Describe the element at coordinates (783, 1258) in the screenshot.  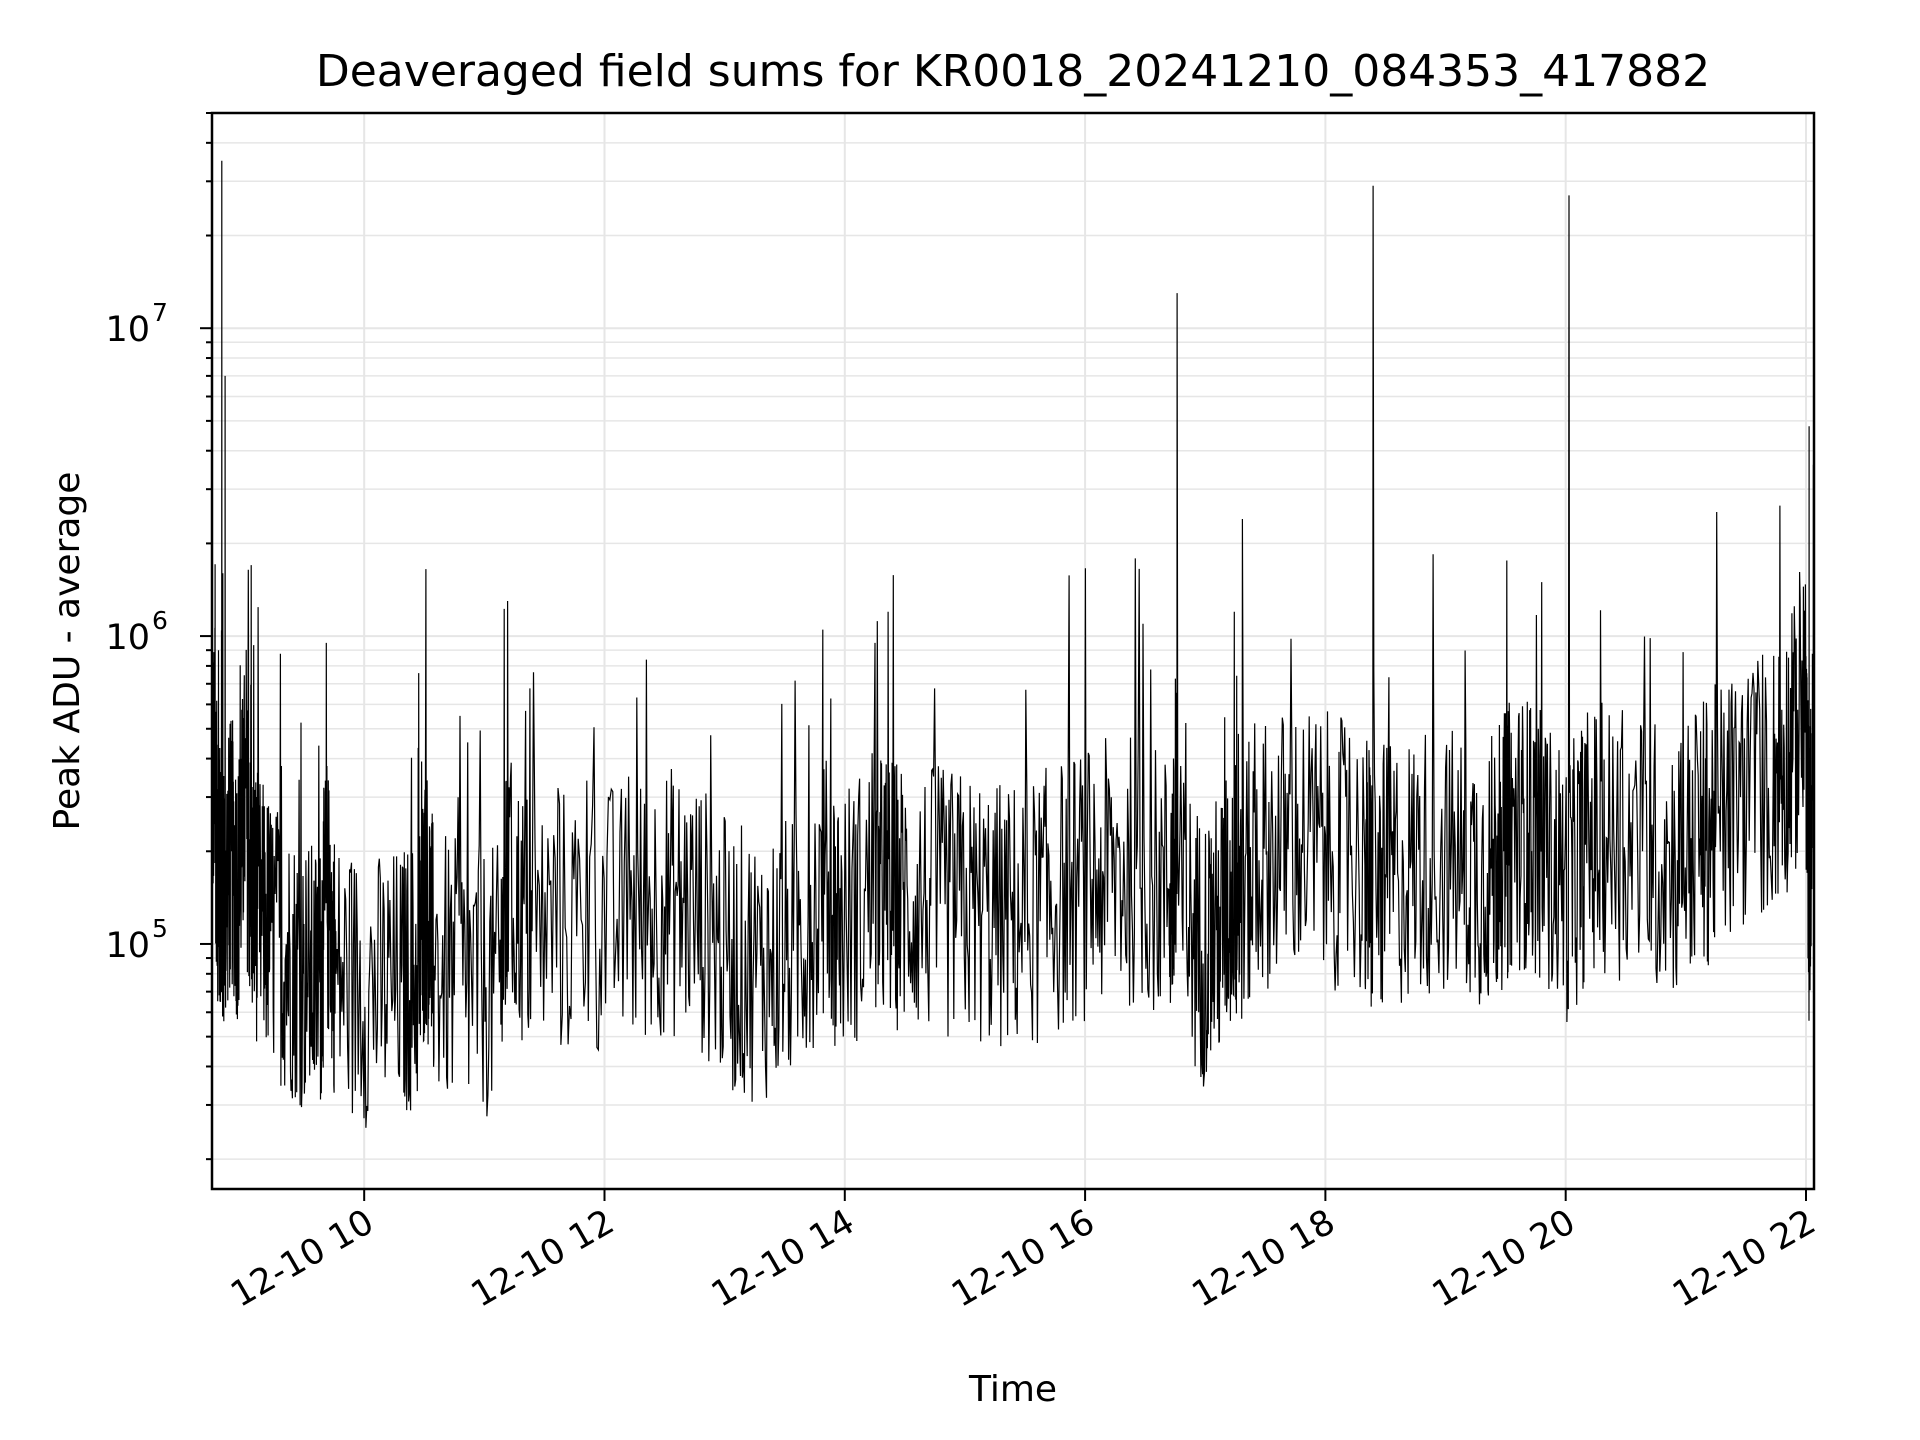
I see `x-tick-label: 12-10 14` at that location.